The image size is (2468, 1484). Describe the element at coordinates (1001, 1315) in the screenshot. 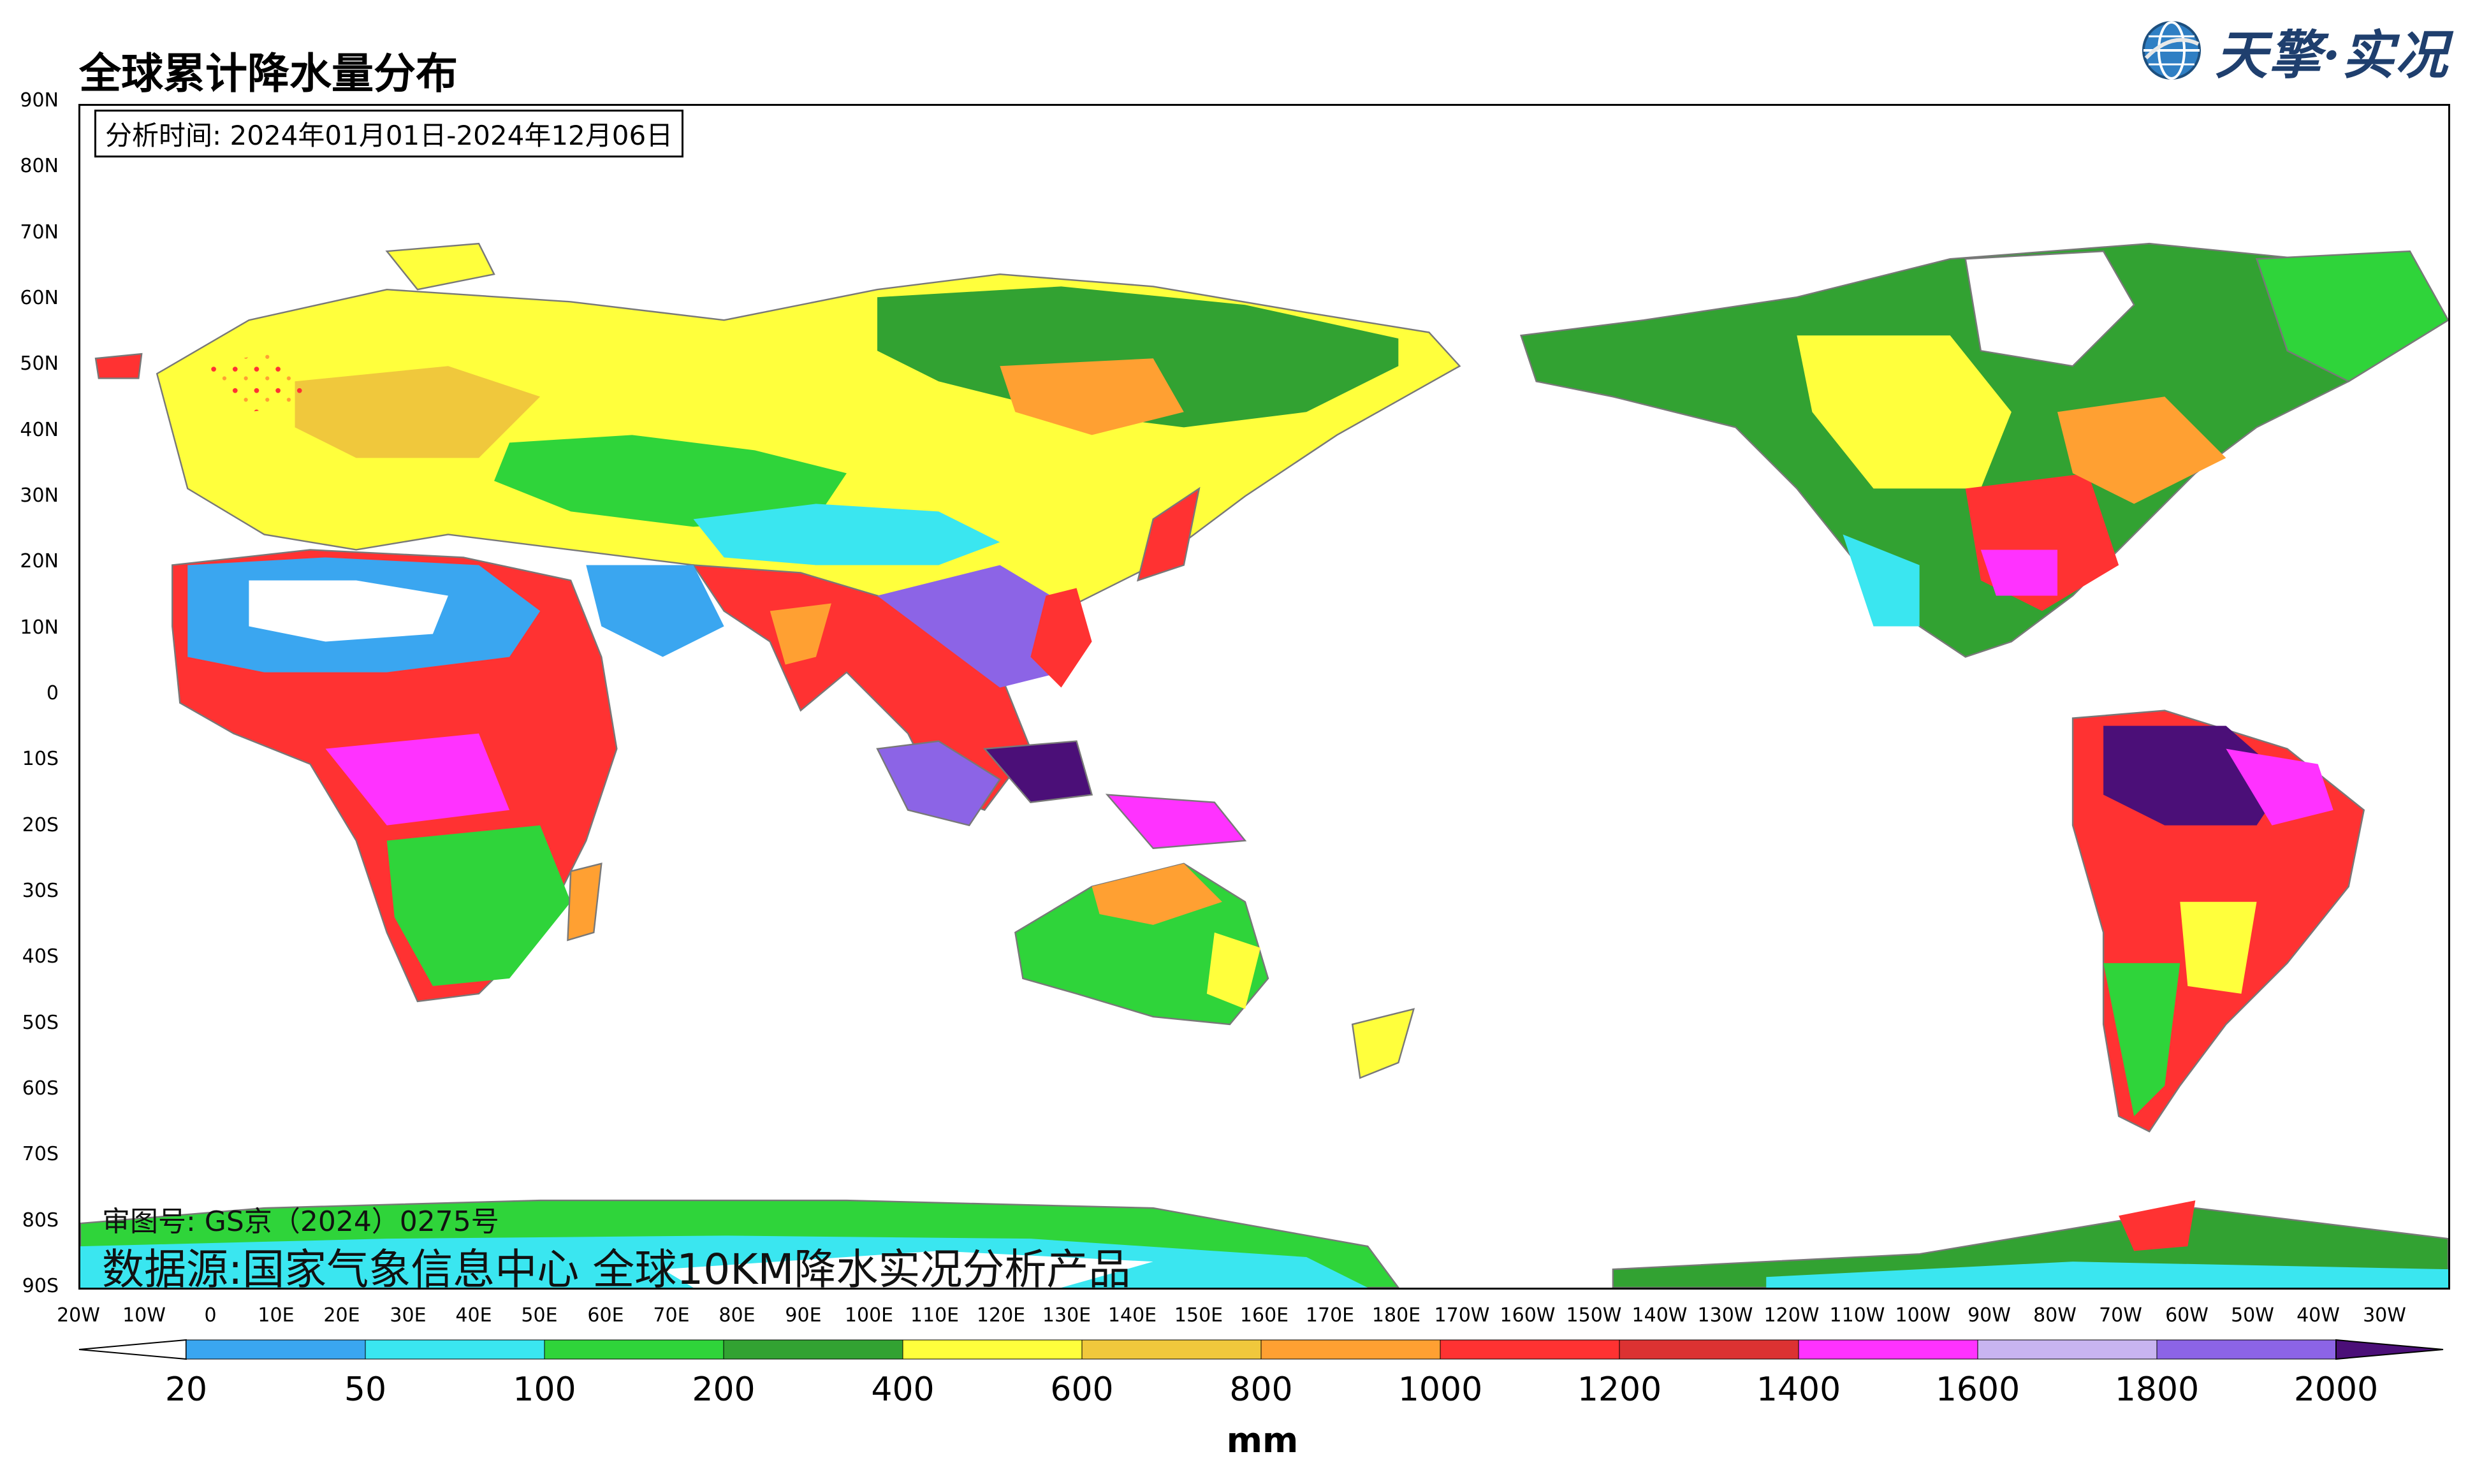

I see `lon-tick-label: 120E` at that location.